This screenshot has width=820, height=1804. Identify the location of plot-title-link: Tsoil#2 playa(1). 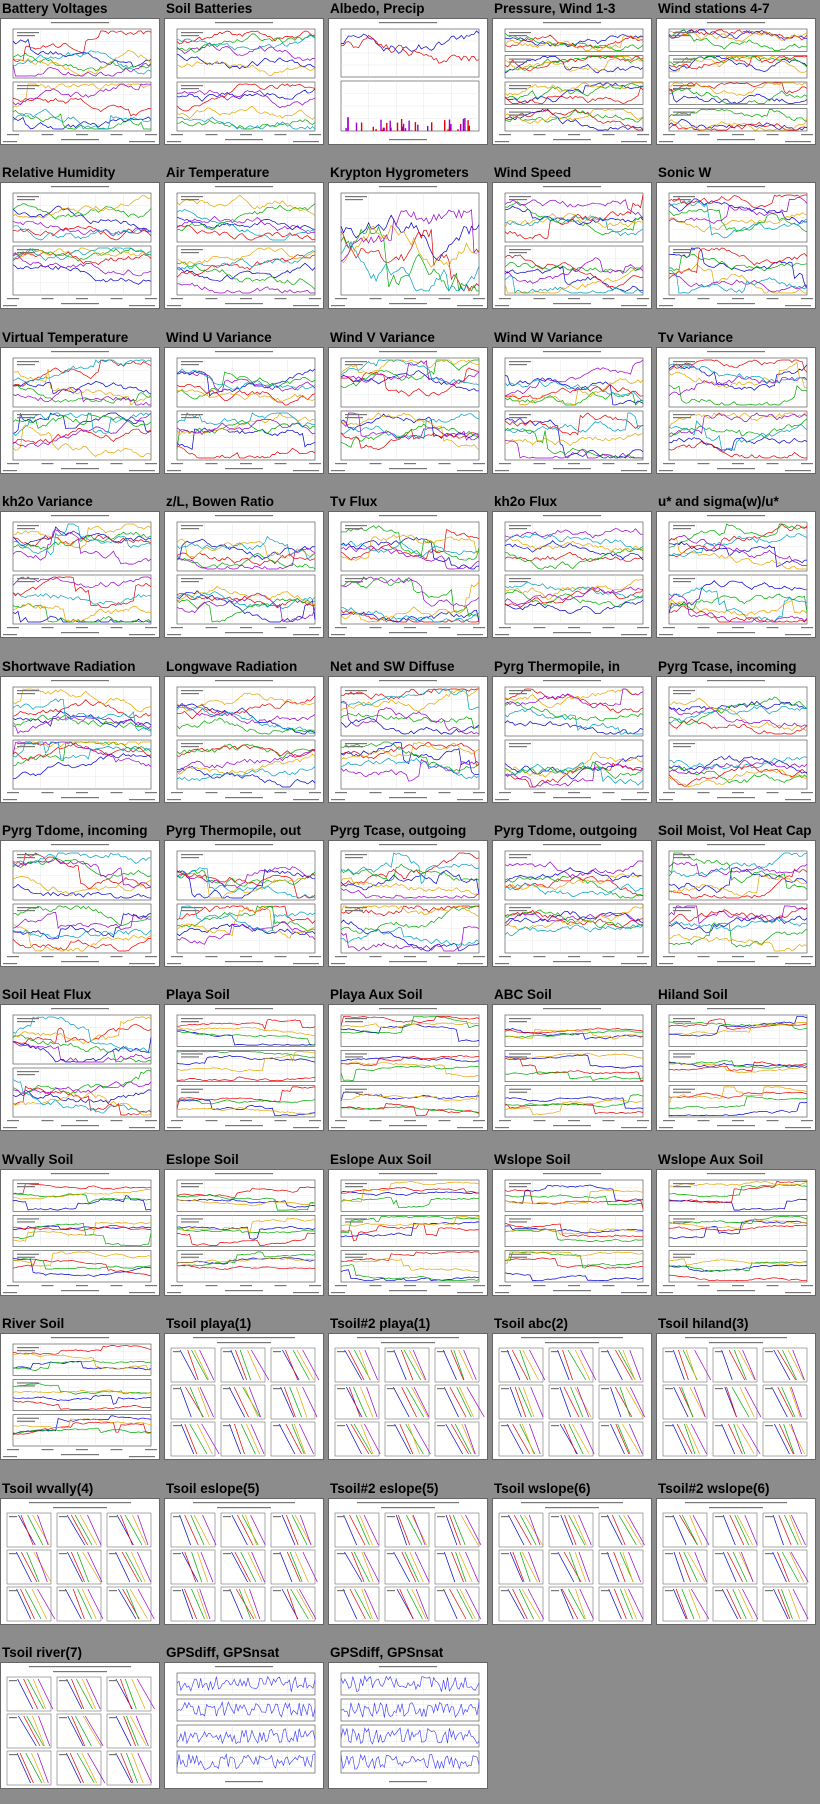
(380, 1324).